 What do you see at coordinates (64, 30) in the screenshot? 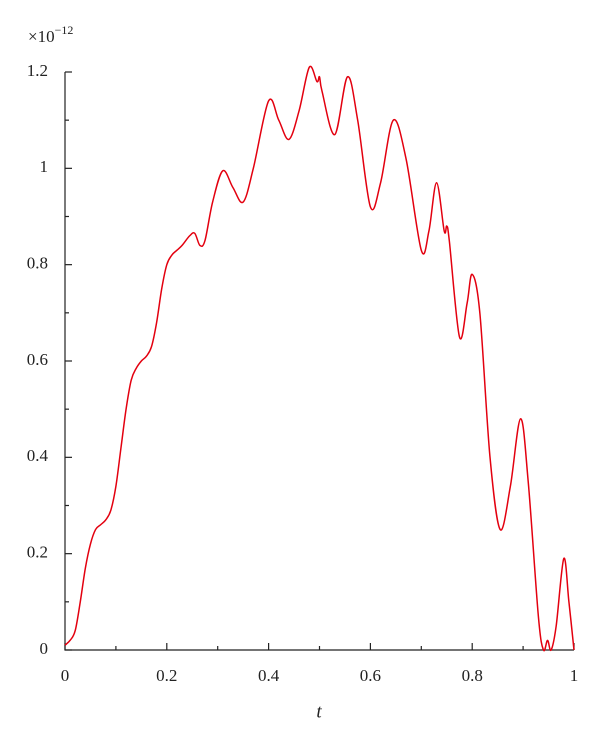
I see `multiplier-exponent: −12` at bounding box center [64, 30].